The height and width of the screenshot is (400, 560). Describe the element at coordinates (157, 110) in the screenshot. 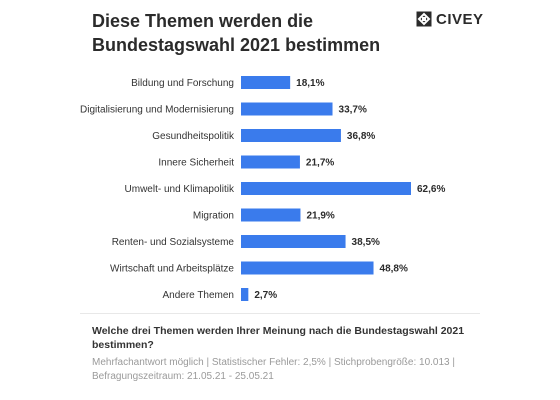

I see `category-label: Digitalisierung und Modernisierung` at that location.